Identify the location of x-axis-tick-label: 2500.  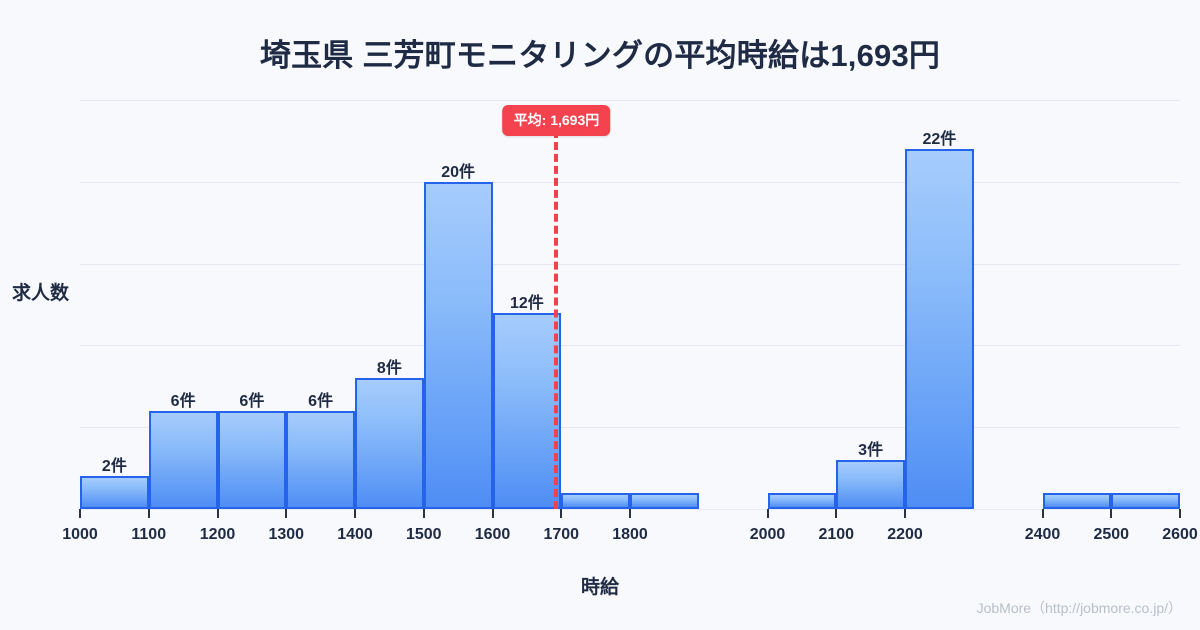
(1111, 534).